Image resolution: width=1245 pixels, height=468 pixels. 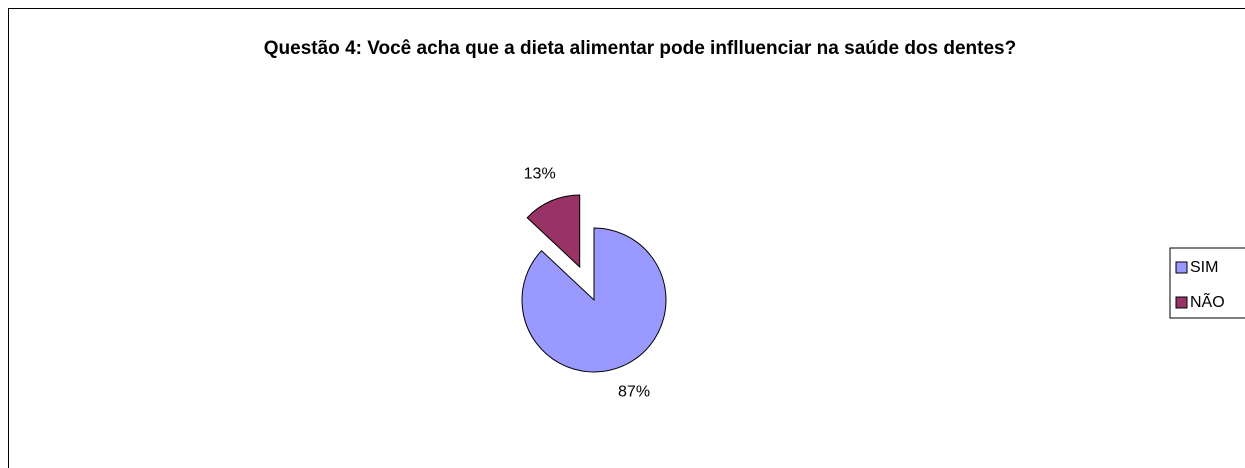 I want to click on legend-label: NÃO, so click(x=1207, y=301).